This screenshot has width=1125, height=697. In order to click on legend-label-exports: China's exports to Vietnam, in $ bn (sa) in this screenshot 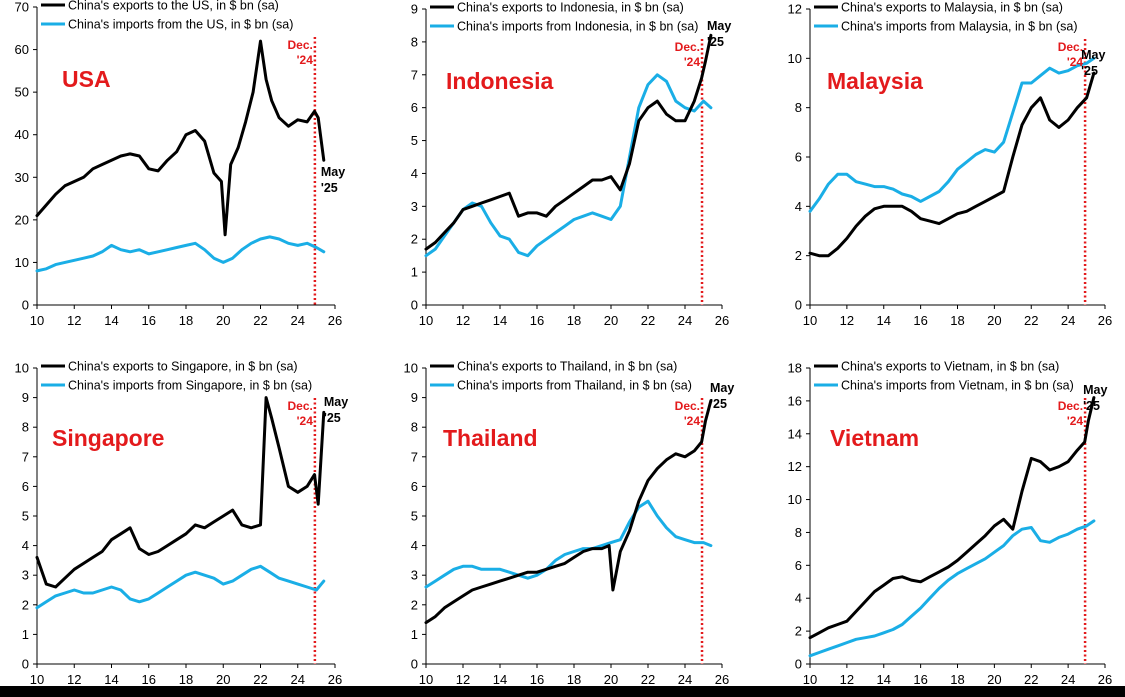, I will do `click(950, 367)`.